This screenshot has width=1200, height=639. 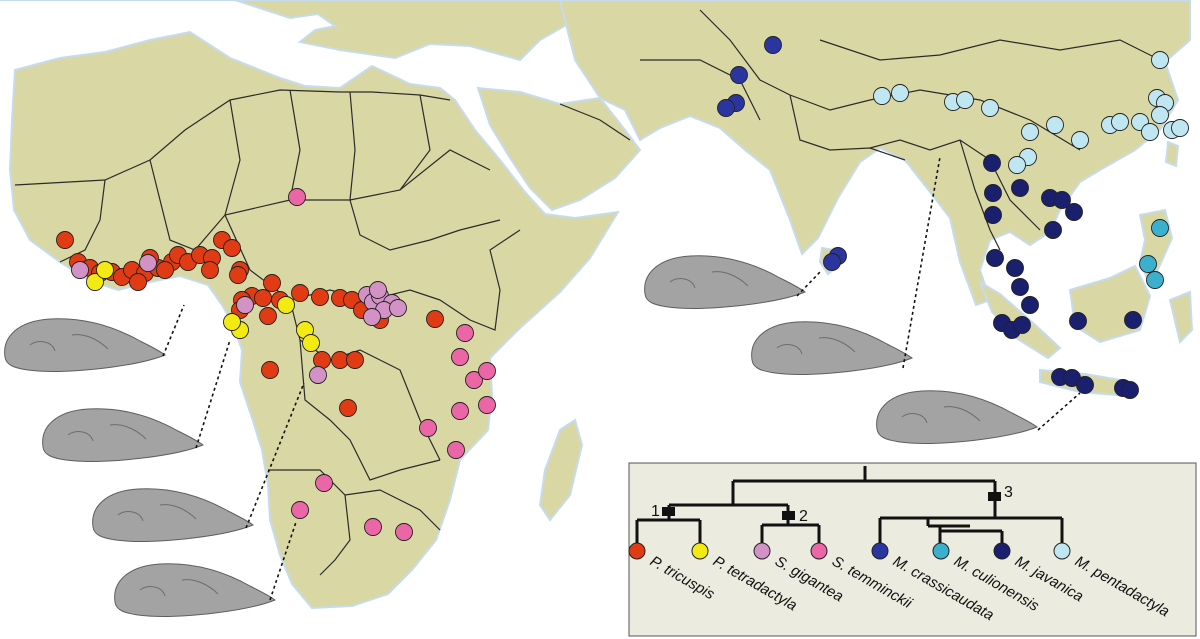 I want to click on legend-swatch-tetradactyla, so click(x=700, y=551).